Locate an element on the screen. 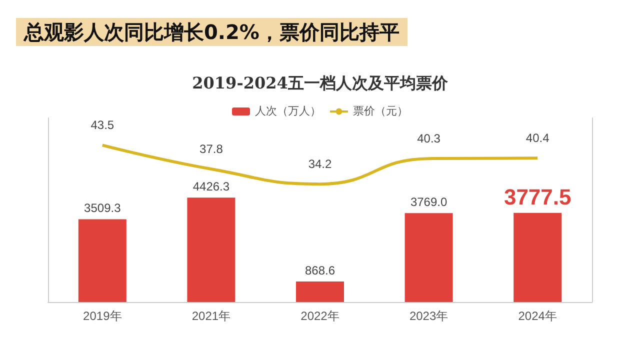 Image resolution: width=640 pixels, height=340 pixels. chart-title: 总观影人次同比增长0.2%，票价同比持平 is located at coordinates (211, 32).